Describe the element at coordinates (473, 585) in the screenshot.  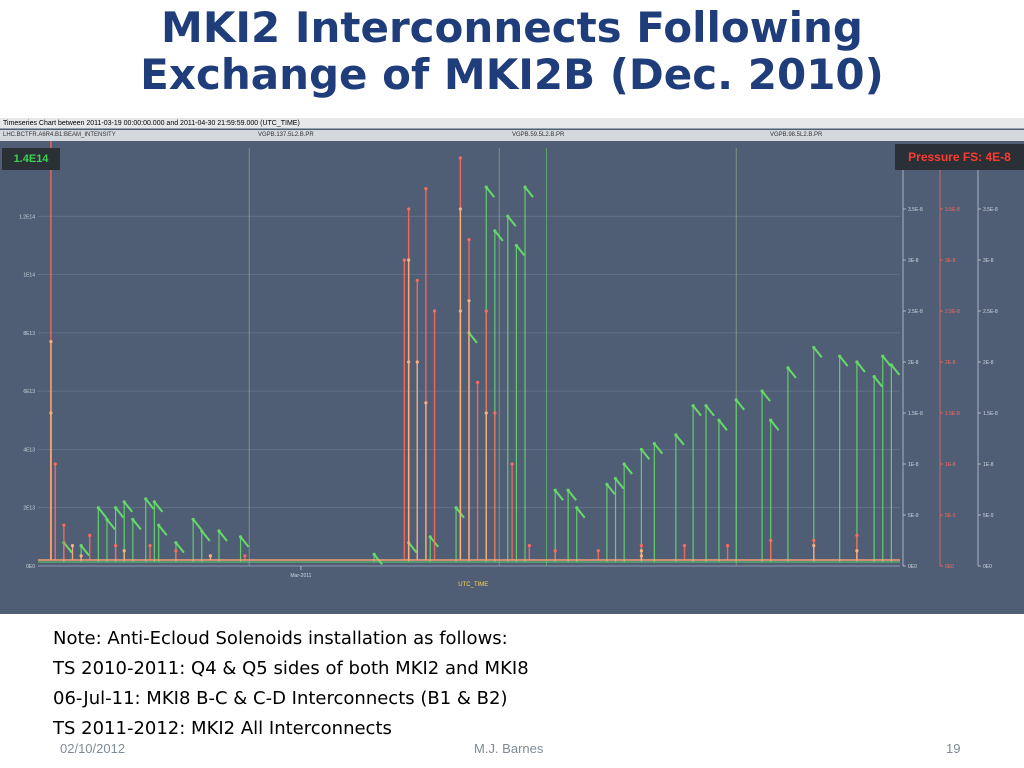
I see `x-axis-label: UTC_TIME` at that location.